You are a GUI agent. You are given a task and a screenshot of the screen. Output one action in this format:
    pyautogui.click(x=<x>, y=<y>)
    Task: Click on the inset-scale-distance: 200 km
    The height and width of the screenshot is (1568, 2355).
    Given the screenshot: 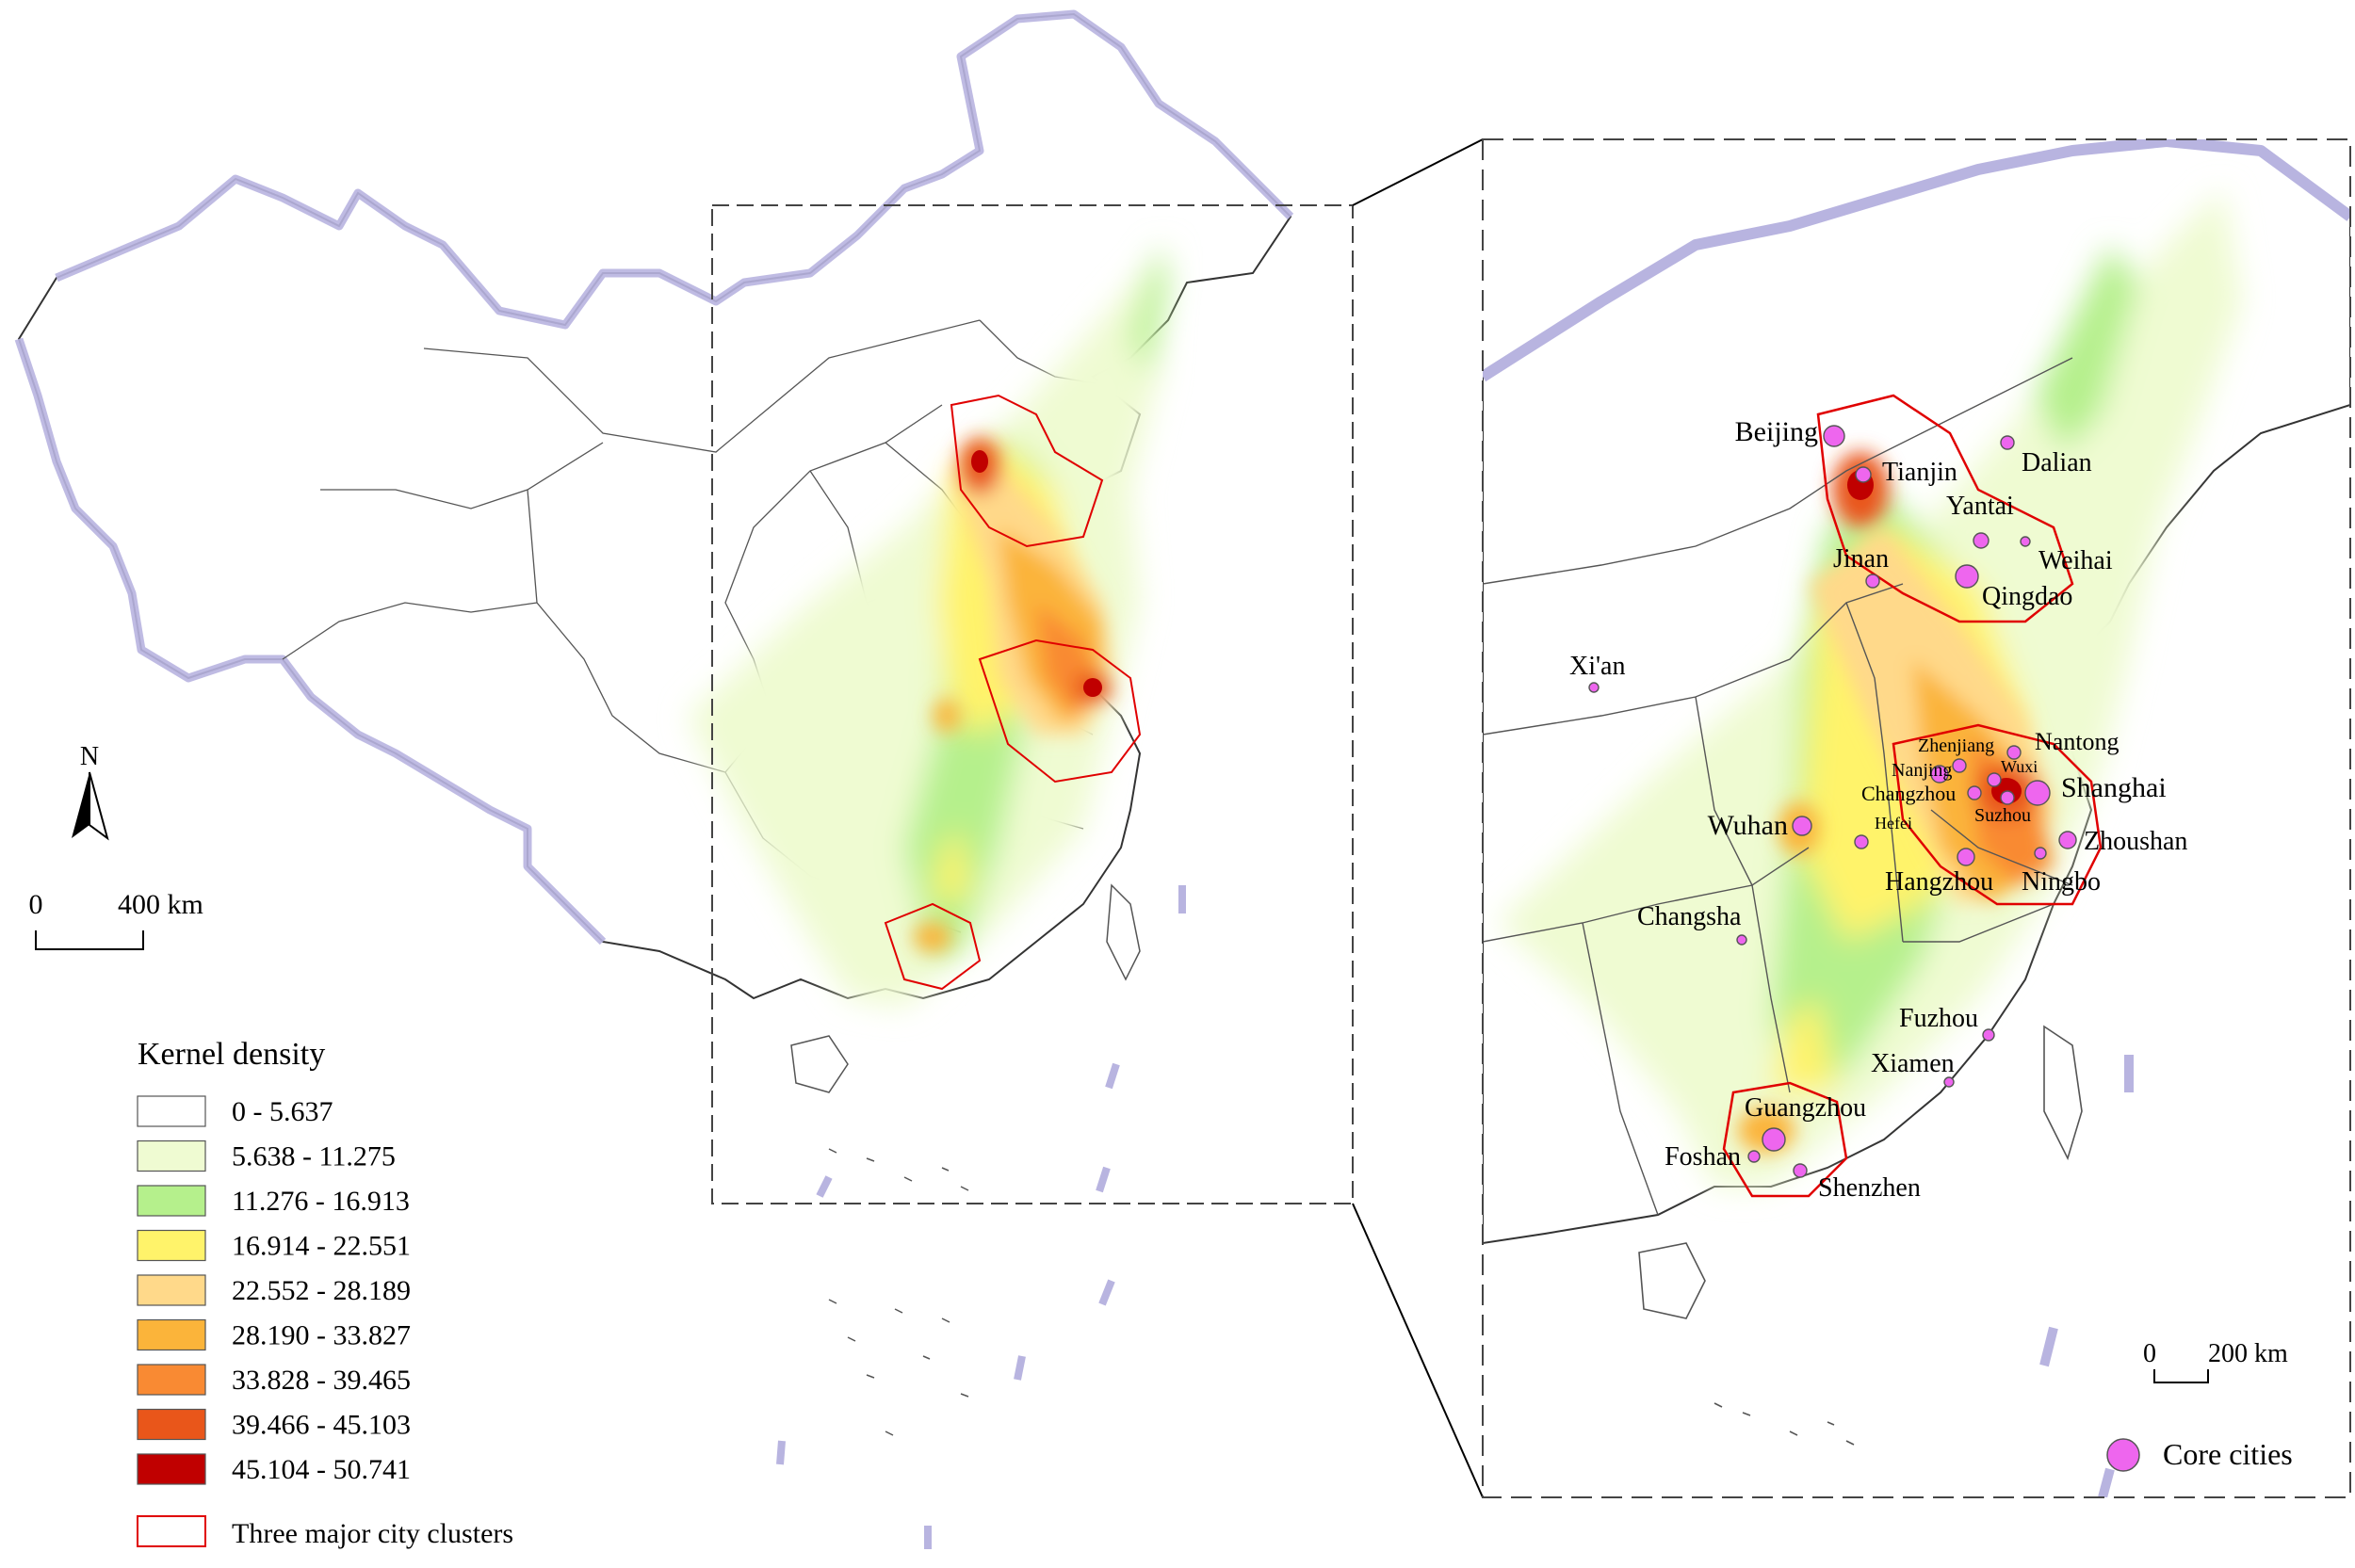 What is the action you would take?
    pyautogui.click(x=2248, y=1353)
    